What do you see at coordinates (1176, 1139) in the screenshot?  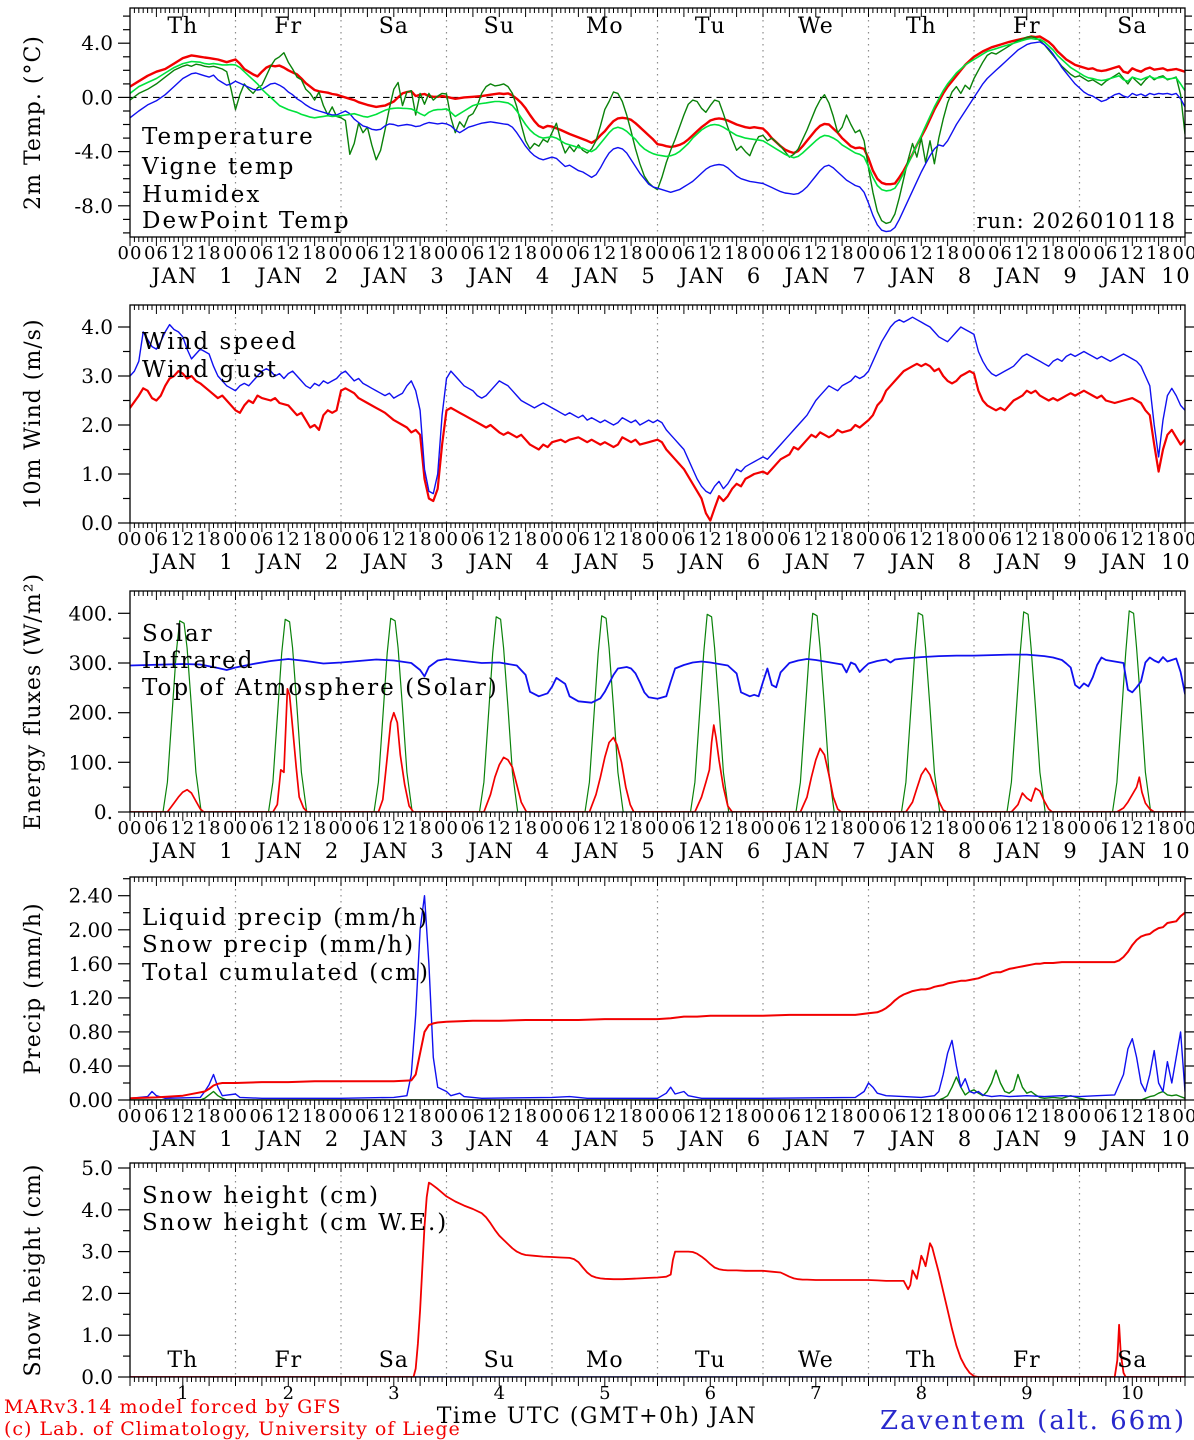 I see `day-date-label: 10` at bounding box center [1176, 1139].